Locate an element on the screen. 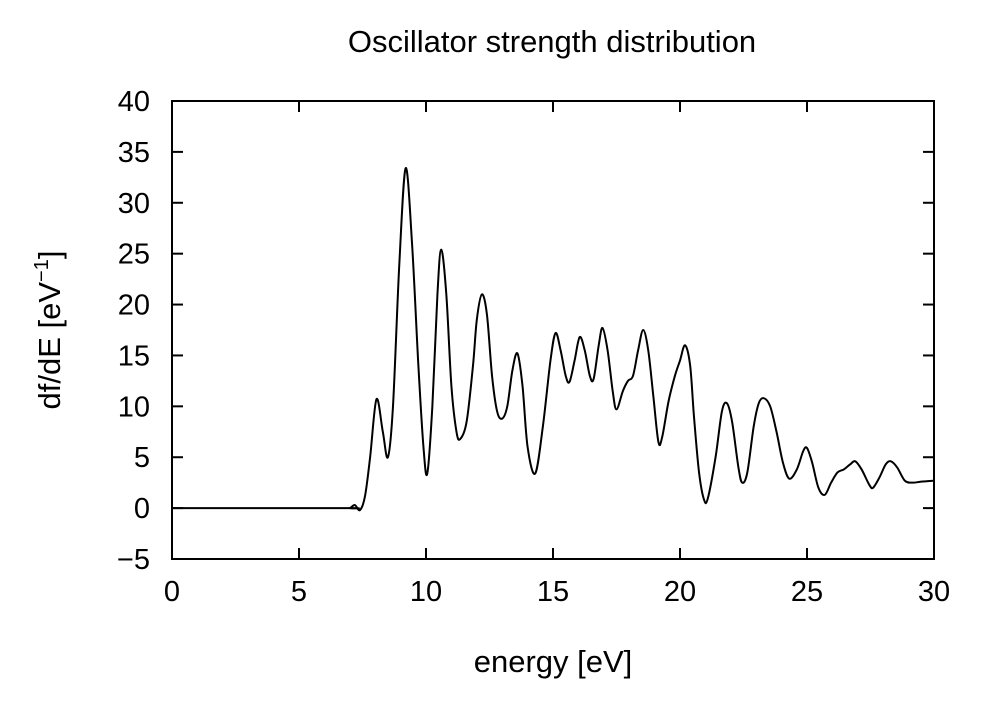 The height and width of the screenshot is (707, 996). x-tick-label: 20 is located at coordinates (680, 592).